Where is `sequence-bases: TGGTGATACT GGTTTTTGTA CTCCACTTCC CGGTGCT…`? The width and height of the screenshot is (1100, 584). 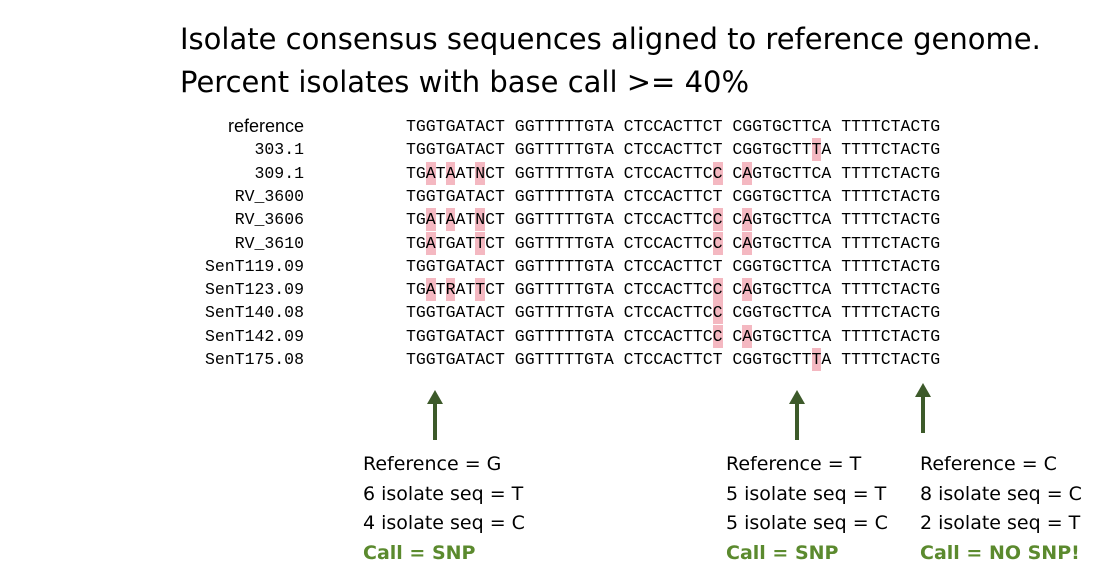
sequence-bases: TGGTGATACT GGTTTTTGTA CTCCACTTCC CGGTGCT… is located at coordinates (673, 313).